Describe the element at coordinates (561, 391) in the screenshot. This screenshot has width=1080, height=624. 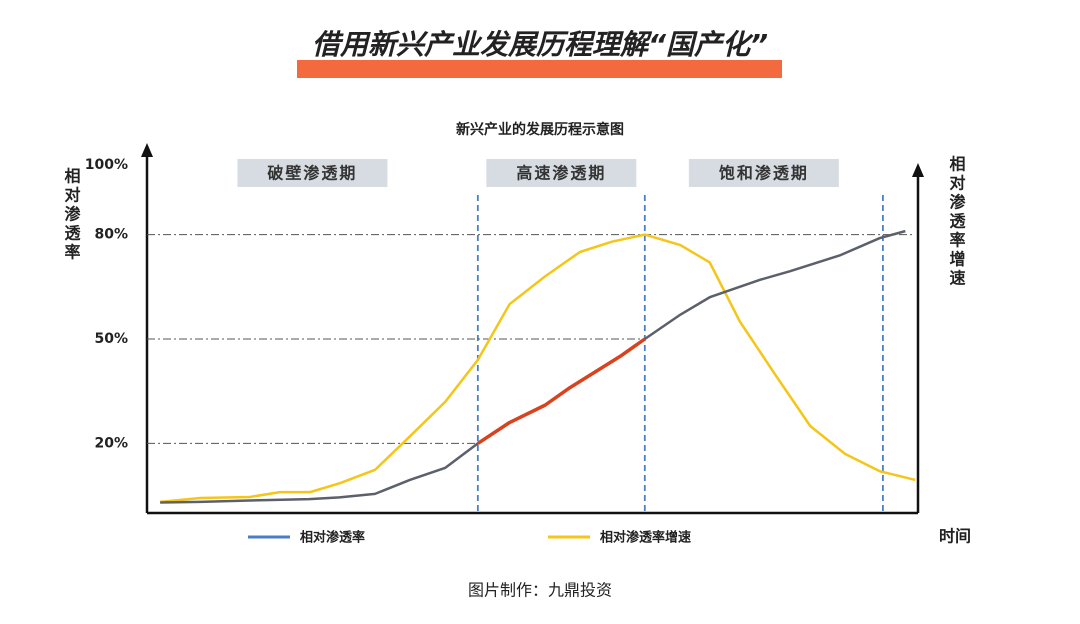
I see `penetration-line` at that location.